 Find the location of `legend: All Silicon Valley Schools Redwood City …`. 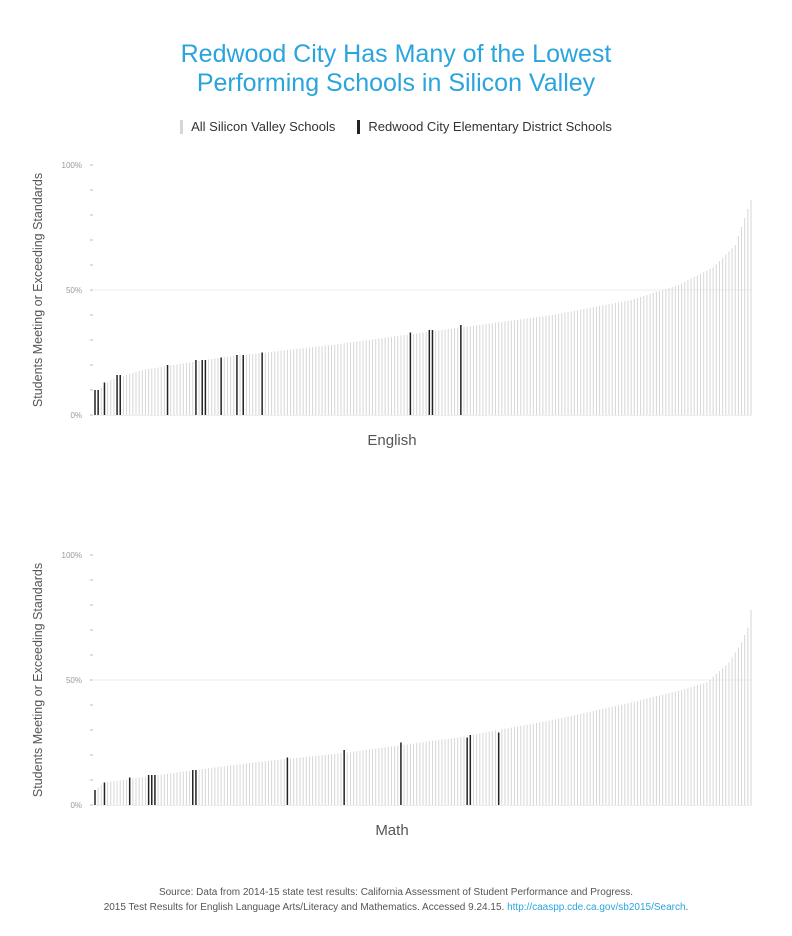

legend: All Silicon Valley Schools Redwood City … is located at coordinates (396, 126).